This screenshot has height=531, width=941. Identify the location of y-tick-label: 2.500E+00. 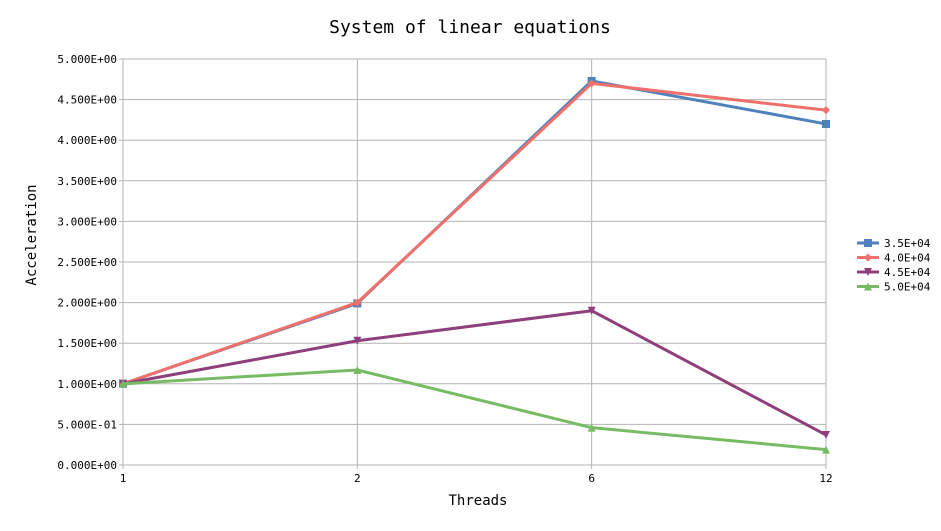
(87, 262).